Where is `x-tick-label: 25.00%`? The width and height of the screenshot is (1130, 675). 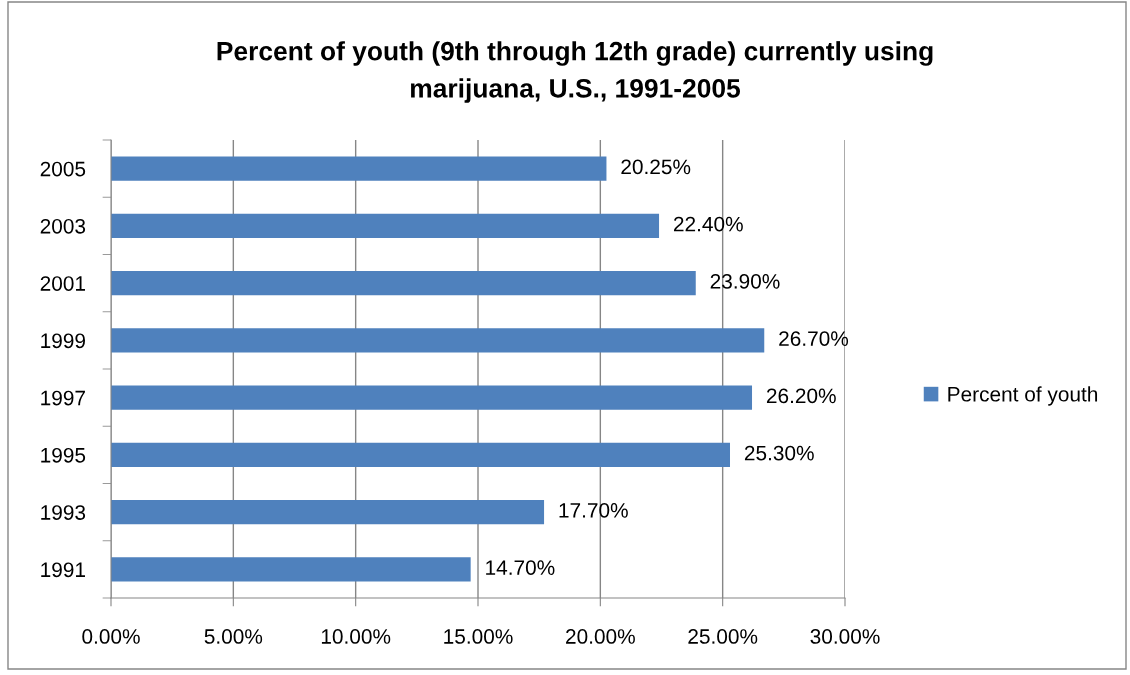
x-tick-label: 25.00% is located at coordinates (723, 636).